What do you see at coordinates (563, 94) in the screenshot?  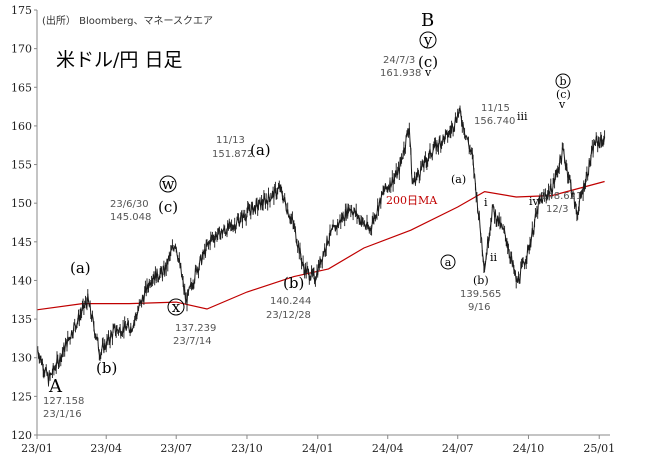 I see `wave-label-c-small: (c)` at bounding box center [563, 94].